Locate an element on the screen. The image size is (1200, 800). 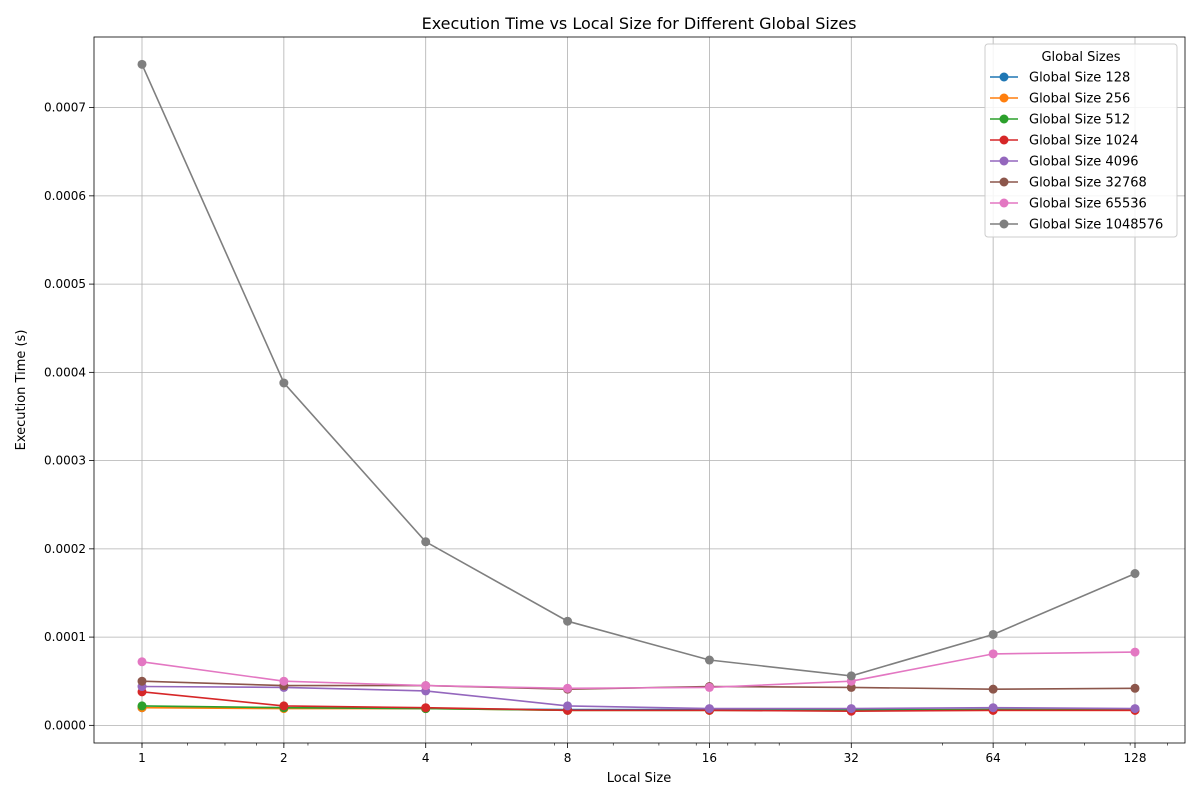
legend-label: Global Size 65536 is located at coordinates (1088, 204).